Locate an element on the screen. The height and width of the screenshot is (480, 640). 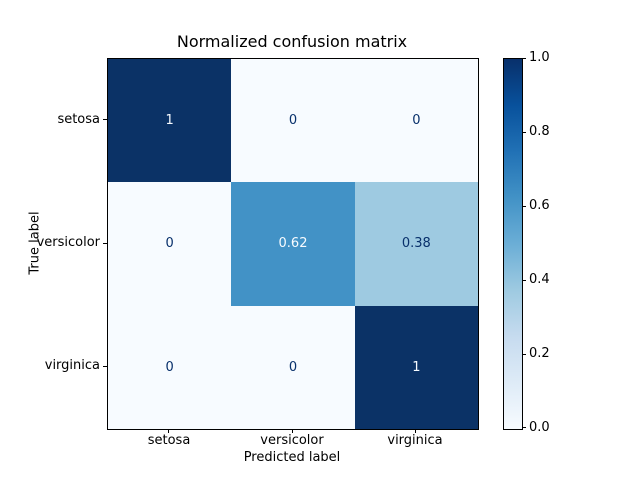
y-tick-label: setosa is located at coordinates (78, 119).